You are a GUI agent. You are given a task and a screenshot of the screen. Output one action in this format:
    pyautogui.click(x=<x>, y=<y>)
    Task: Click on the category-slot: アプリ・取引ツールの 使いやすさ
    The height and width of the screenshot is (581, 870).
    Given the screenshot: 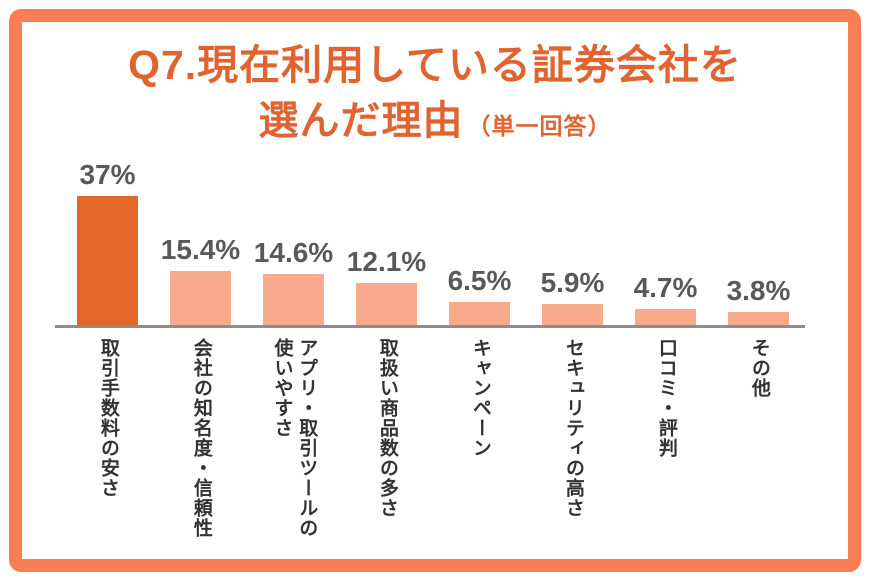 What is the action you would take?
    pyautogui.click(x=293, y=438)
    